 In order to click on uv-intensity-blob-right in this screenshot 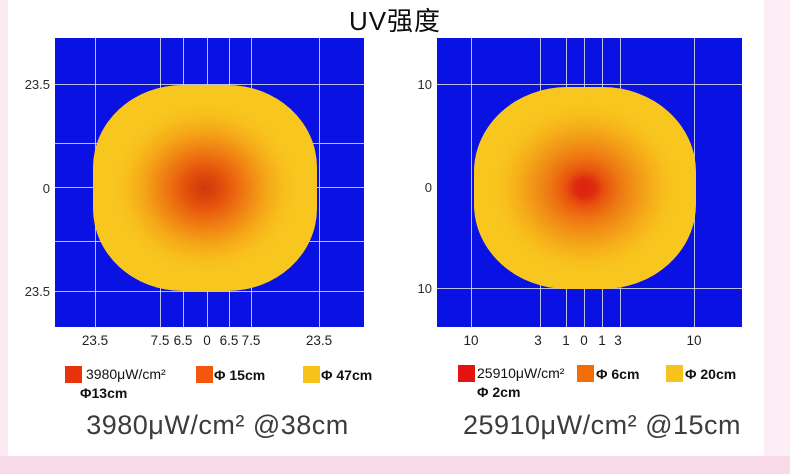, I will do `click(585, 188)`.